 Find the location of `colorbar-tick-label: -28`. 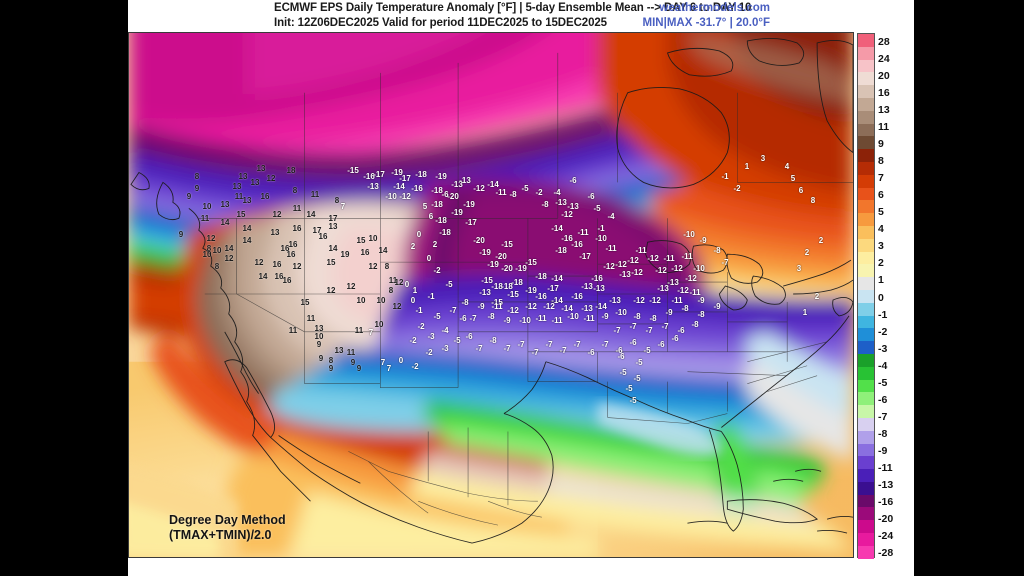

colorbar-tick-label: -28 is located at coordinates (886, 553).